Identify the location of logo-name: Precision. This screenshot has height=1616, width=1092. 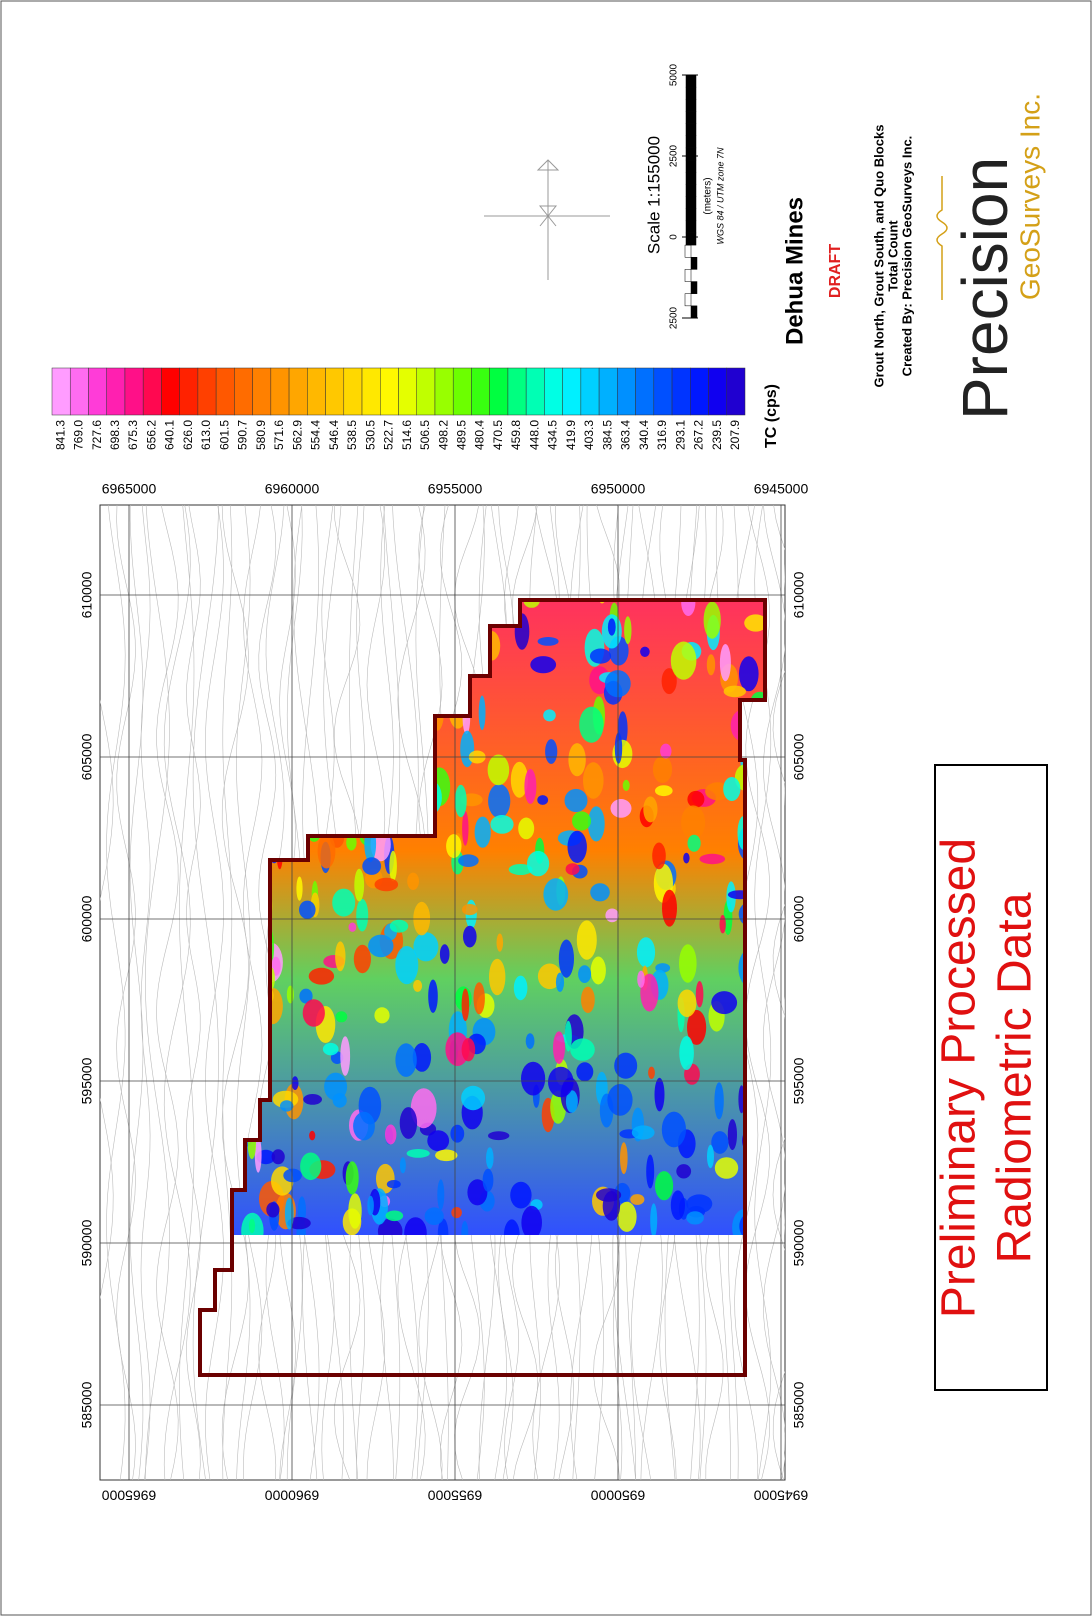
(985, 288).